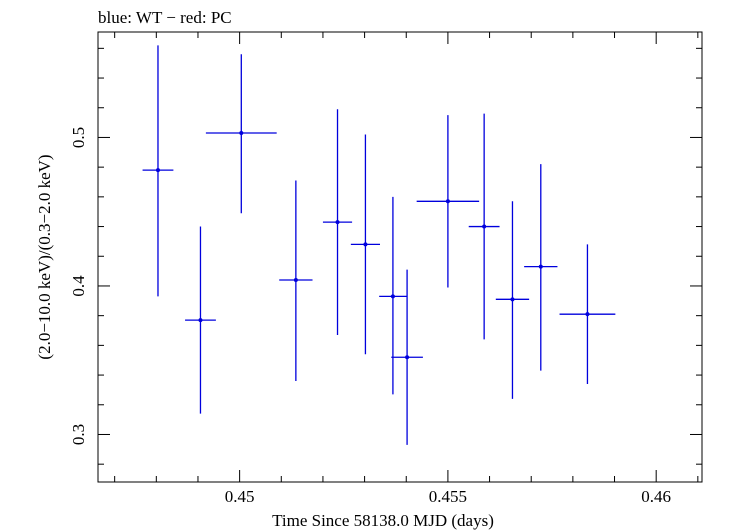 Image resolution: width=730 pixels, height=532 pixels. Describe the element at coordinates (240, 496) in the screenshot. I see `x-tick-label: 0.45` at that location.